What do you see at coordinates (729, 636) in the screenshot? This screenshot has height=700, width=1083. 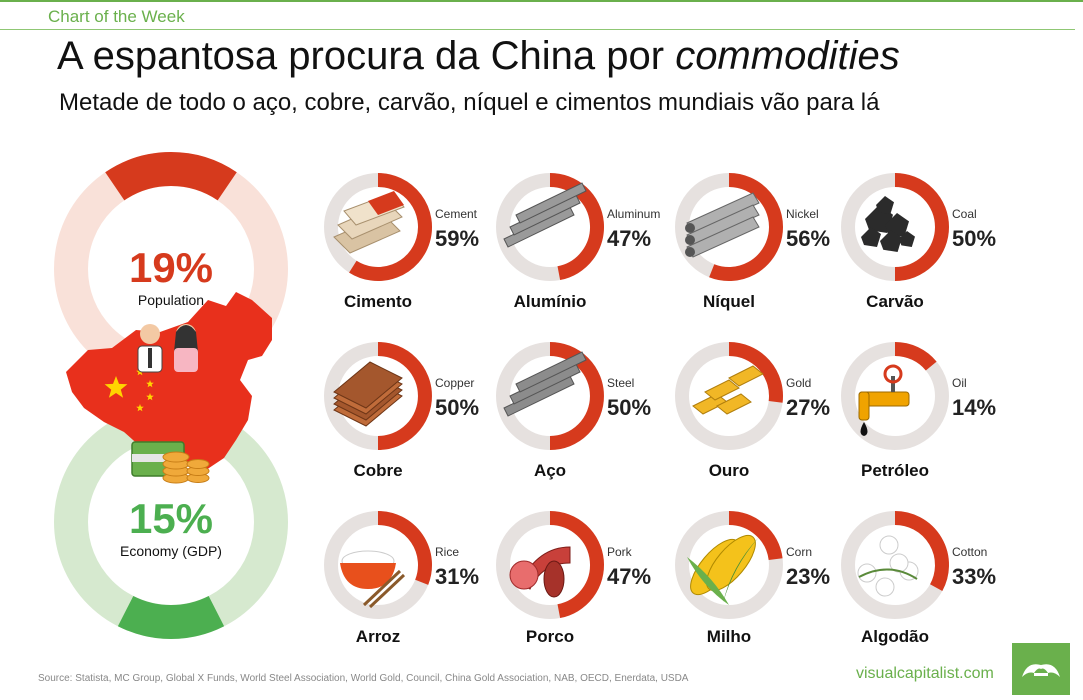 I see `commodity-label: Milho` at bounding box center [729, 636].